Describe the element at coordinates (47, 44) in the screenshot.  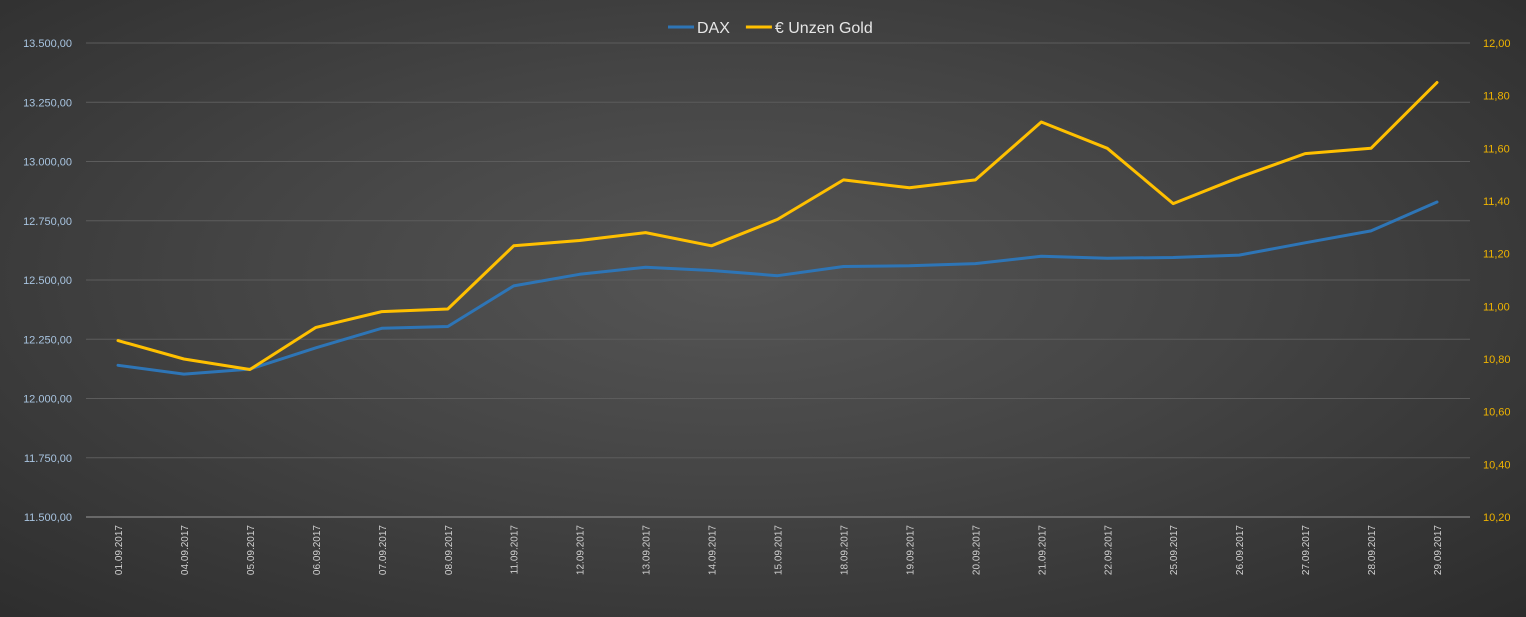
I see `y-left-tick-label: 13.500,00` at that location.